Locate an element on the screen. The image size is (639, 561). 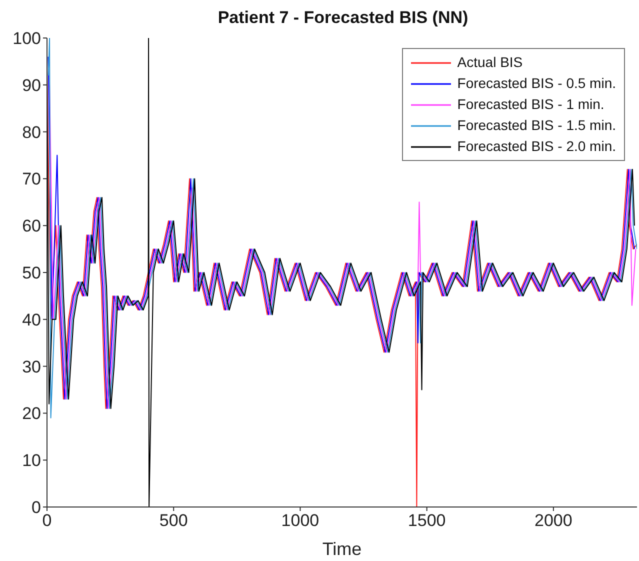
legend-label: Forecasted BIS - 1 min. is located at coordinates (530, 104).